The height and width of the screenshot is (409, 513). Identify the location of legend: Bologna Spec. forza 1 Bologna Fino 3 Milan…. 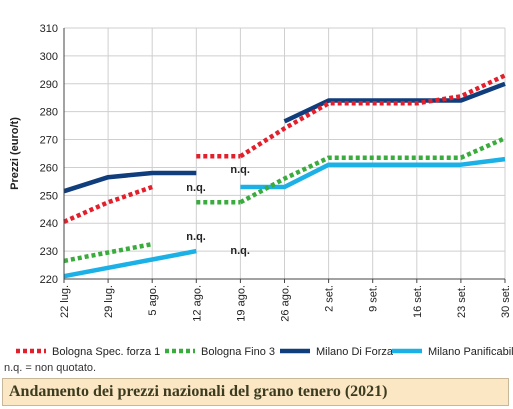
(264, 352).